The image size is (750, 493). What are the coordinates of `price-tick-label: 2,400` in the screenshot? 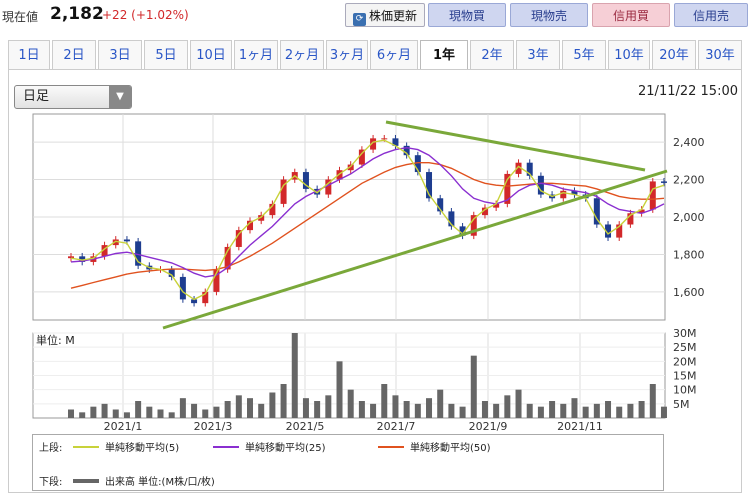 It's located at (689, 142).